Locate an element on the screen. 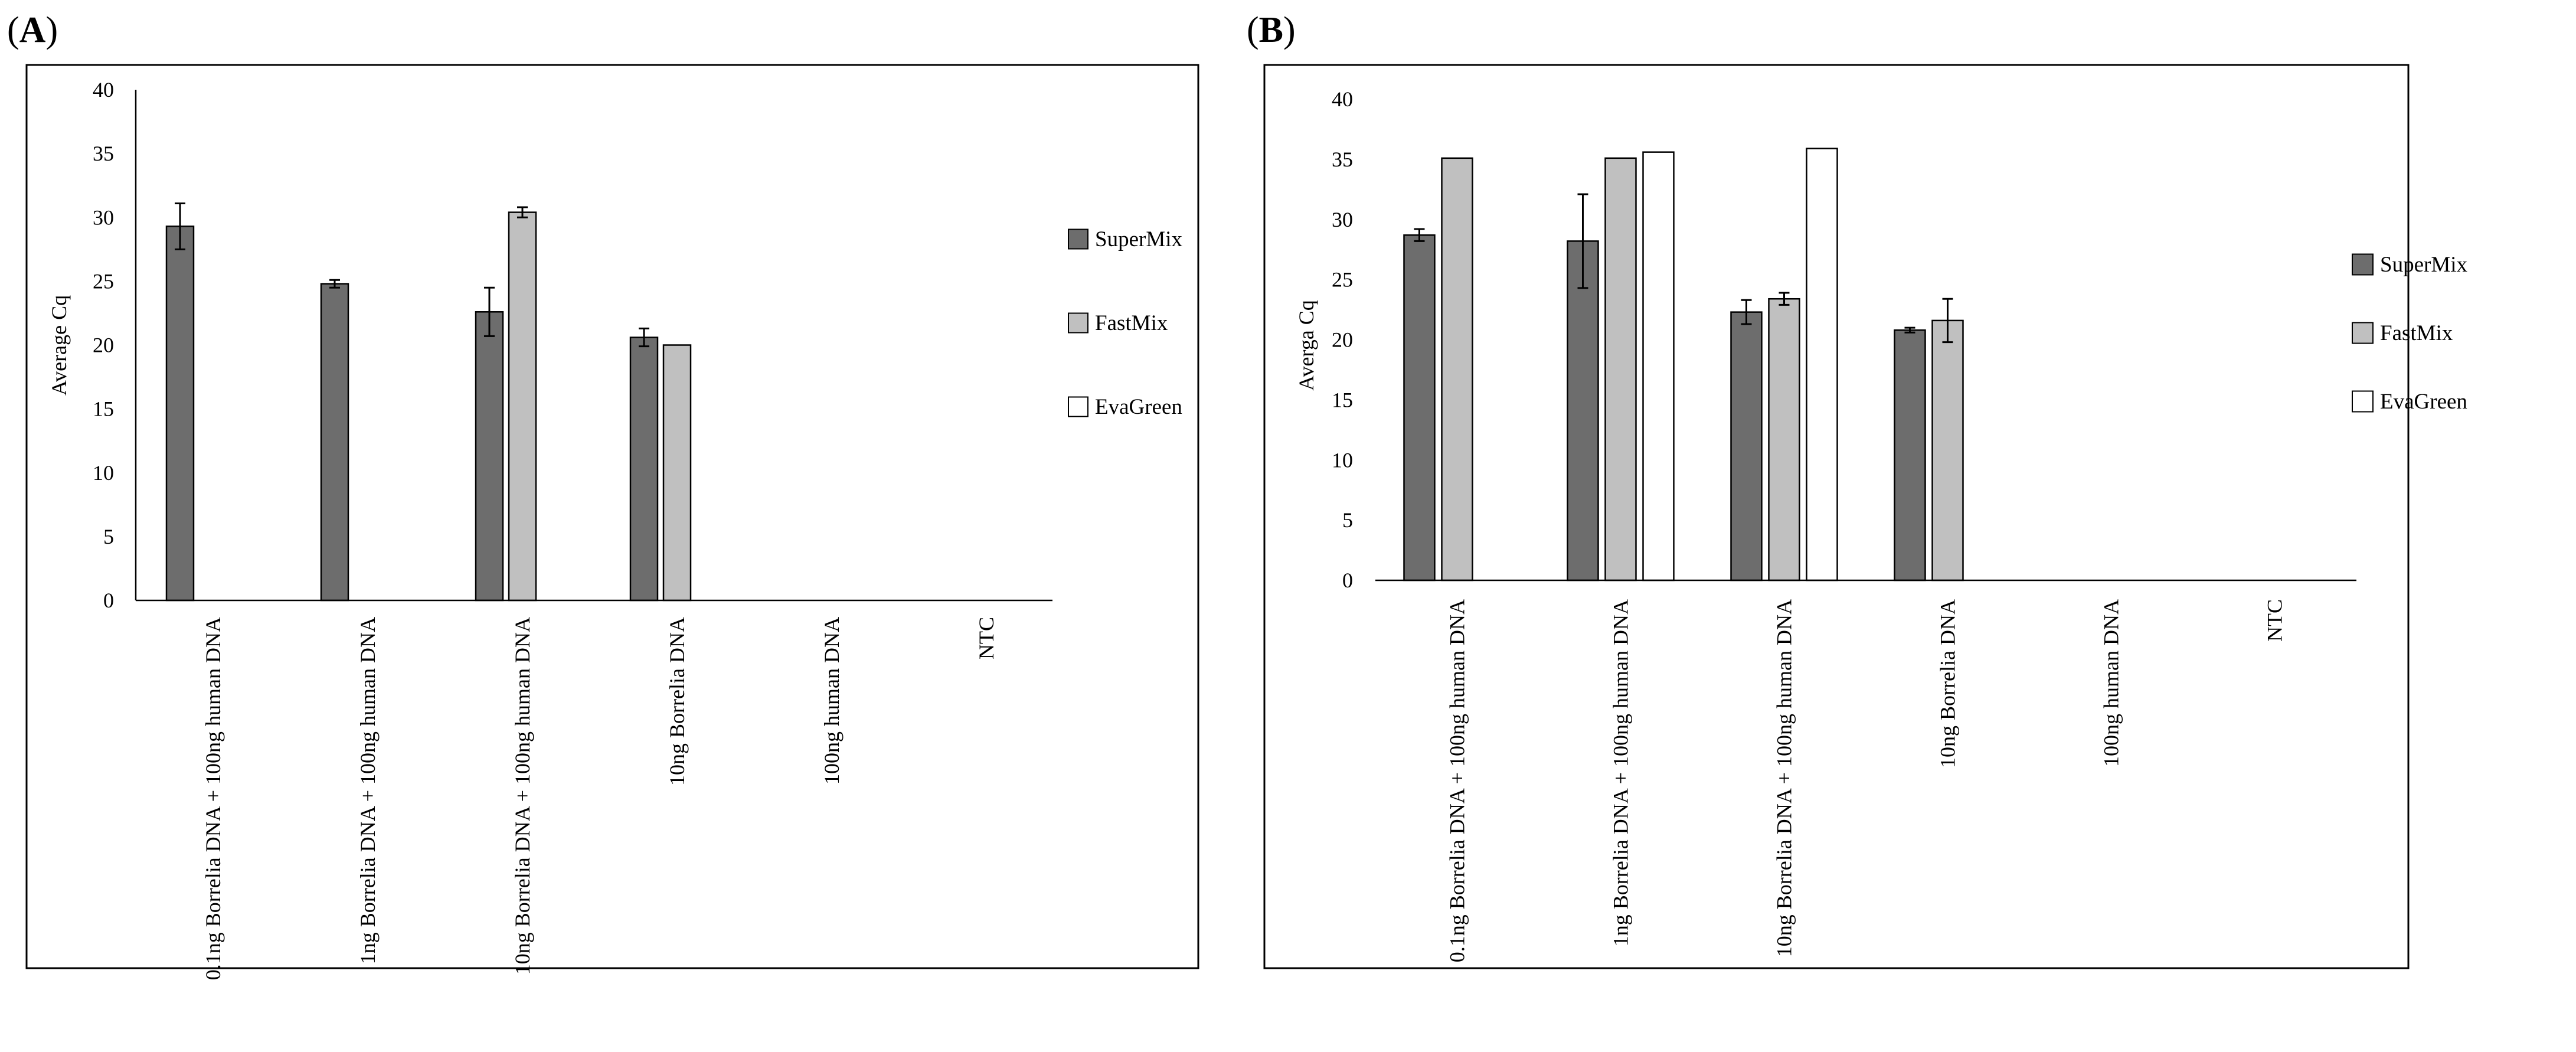 The image size is (2576, 1052). panel-label-a: (A) is located at coordinates (32, 30).